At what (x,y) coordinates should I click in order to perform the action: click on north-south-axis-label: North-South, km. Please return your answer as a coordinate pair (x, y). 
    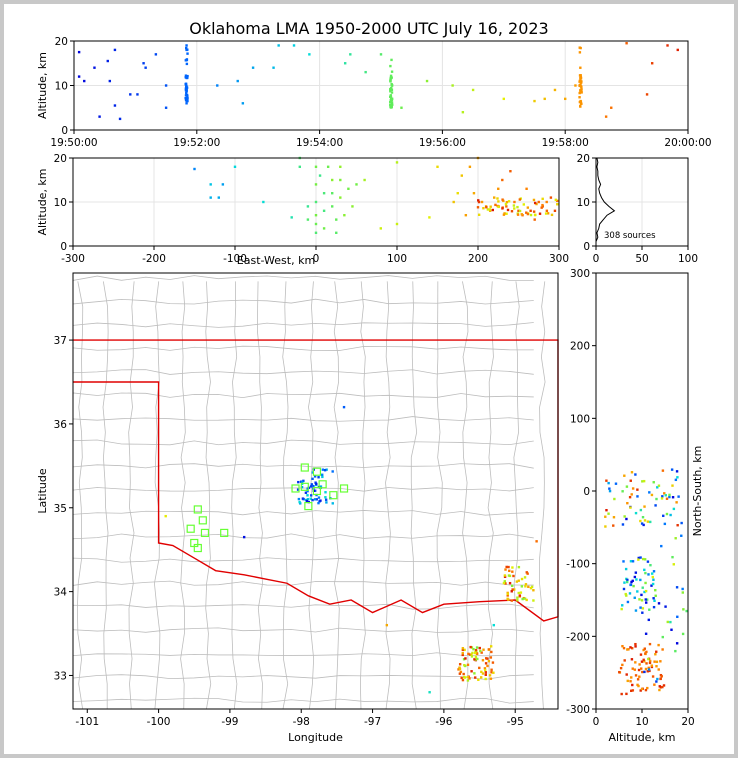
    Looking at the image, I should click on (697, 491).